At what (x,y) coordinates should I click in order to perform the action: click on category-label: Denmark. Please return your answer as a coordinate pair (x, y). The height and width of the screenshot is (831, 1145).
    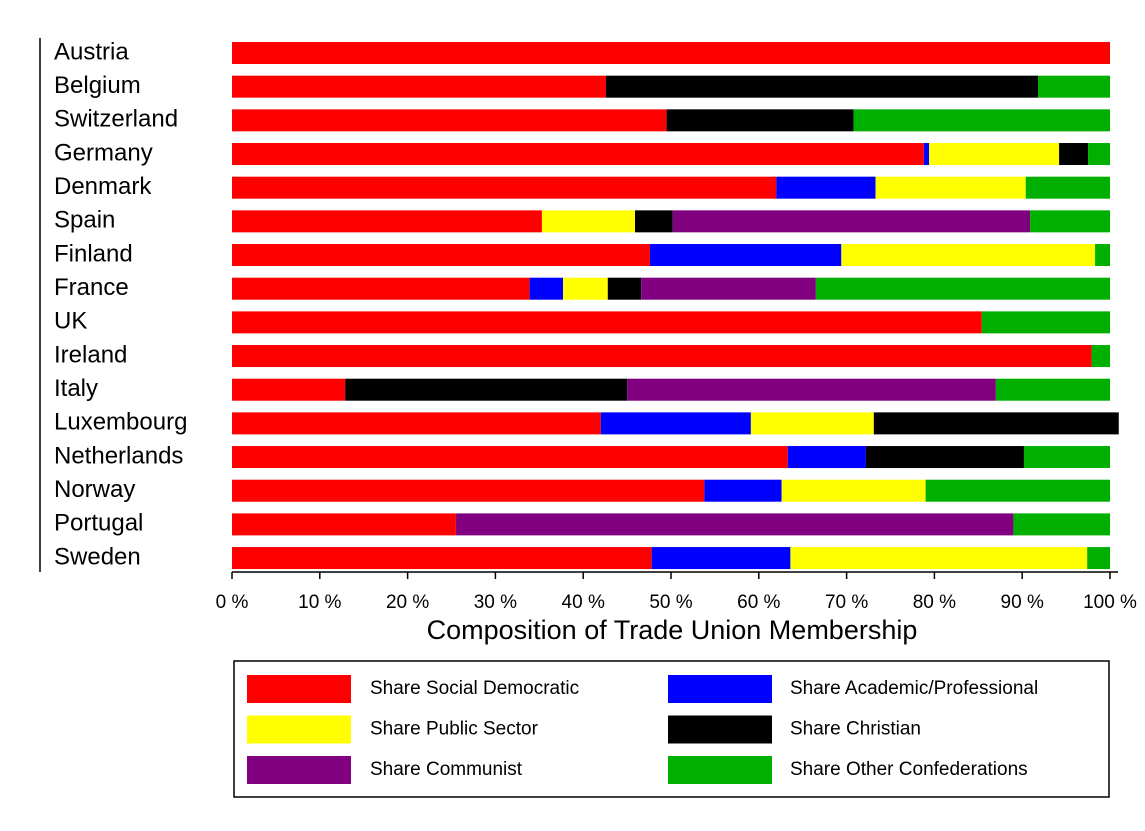
    Looking at the image, I should click on (103, 186).